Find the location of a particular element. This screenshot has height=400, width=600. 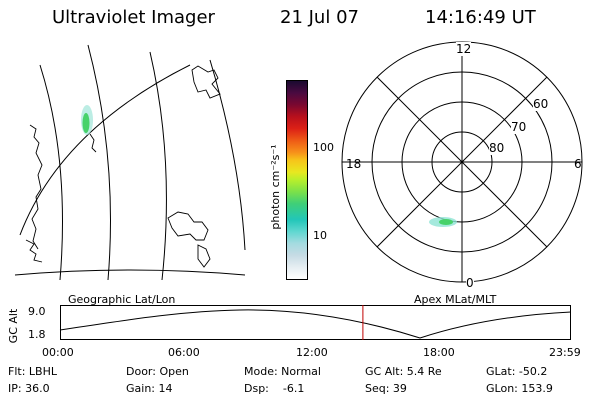

door-info: Door: Open is located at coordinates (157, 371).